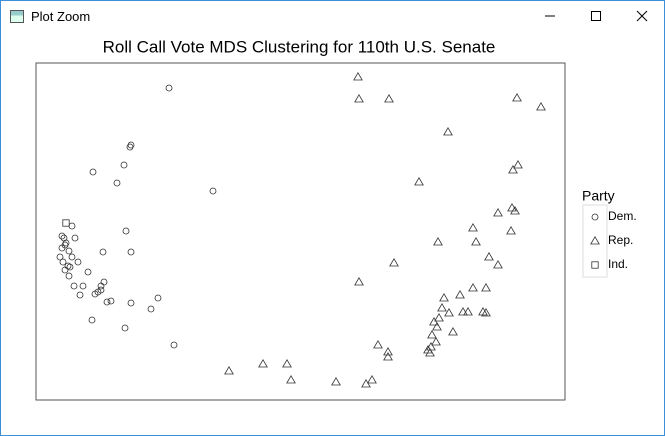  What do you see at coordinates (550, 16) in the screenshot?
I see `minimize-button` at bounding box center [550, 16].